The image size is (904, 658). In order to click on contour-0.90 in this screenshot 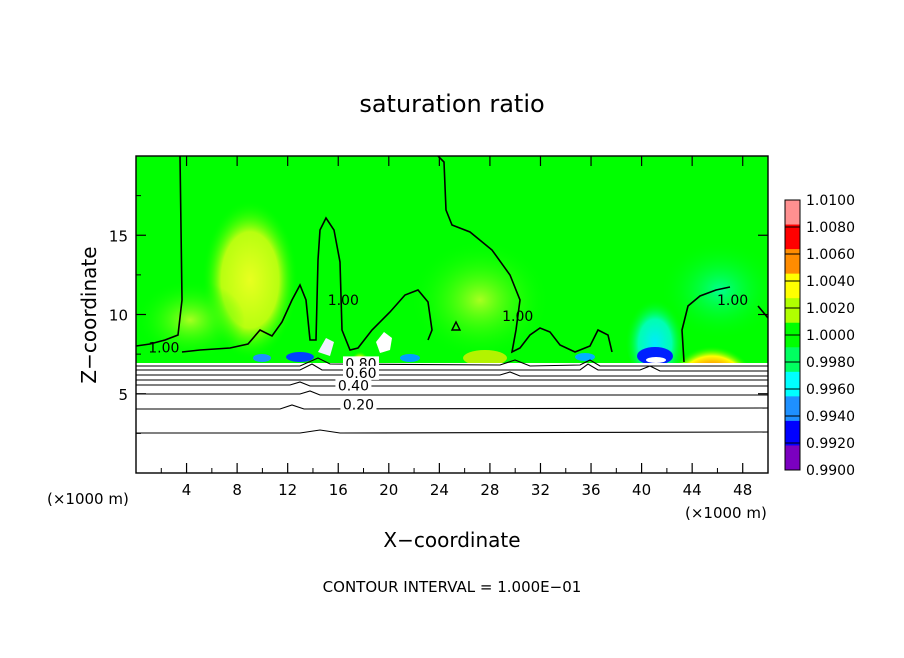, I will do `click(452, 362)`.